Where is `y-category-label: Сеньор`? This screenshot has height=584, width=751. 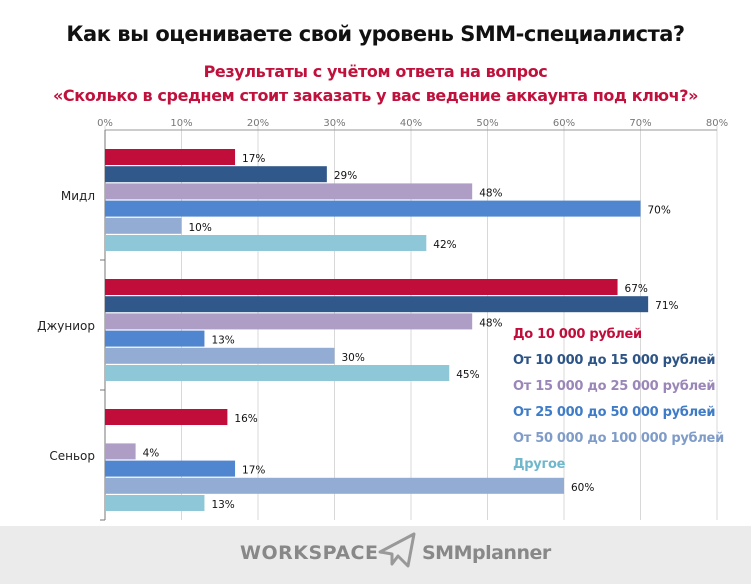
y-category-label: Сеньор is located at coordinates (72, 456).